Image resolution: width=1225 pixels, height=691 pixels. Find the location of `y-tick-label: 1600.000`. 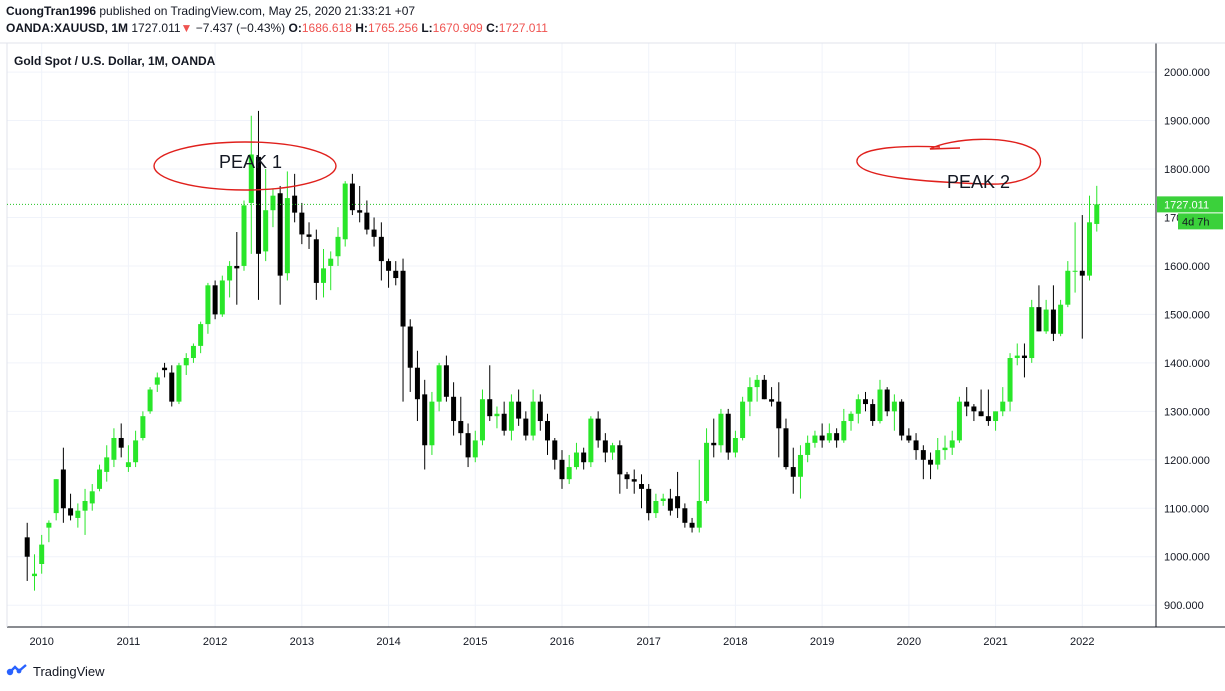

y-tick-label: 1600.000 is located at coordinates (1187, 267).